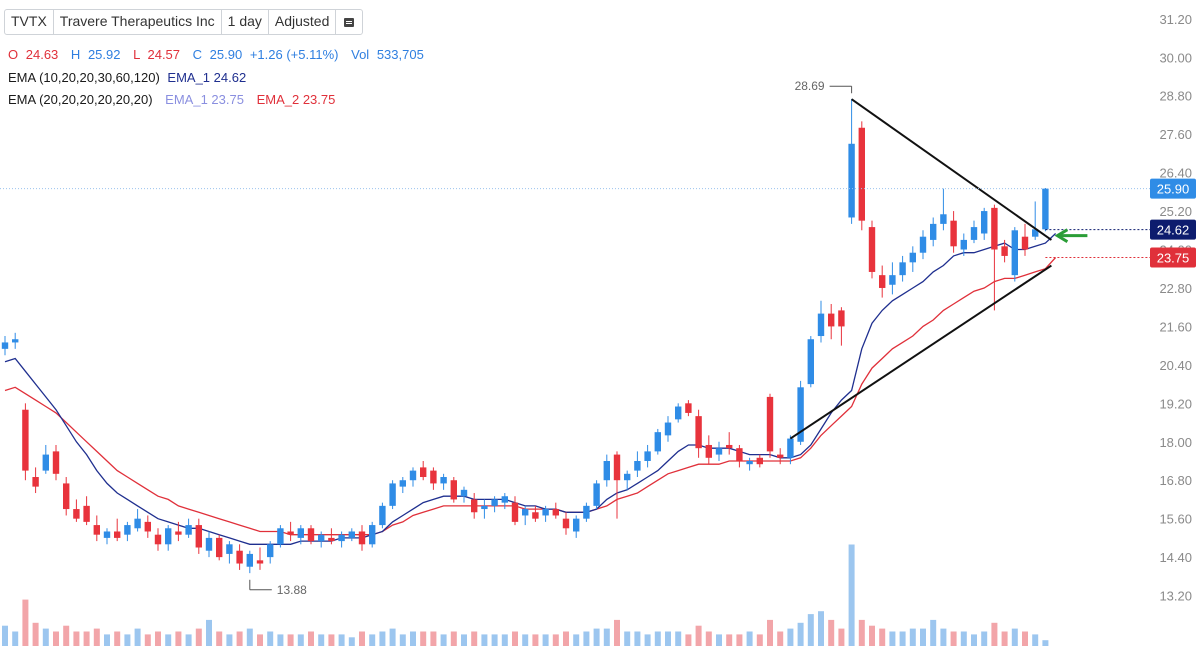  I want to click on y-tick-label: 28.80, so click(1175, 96).